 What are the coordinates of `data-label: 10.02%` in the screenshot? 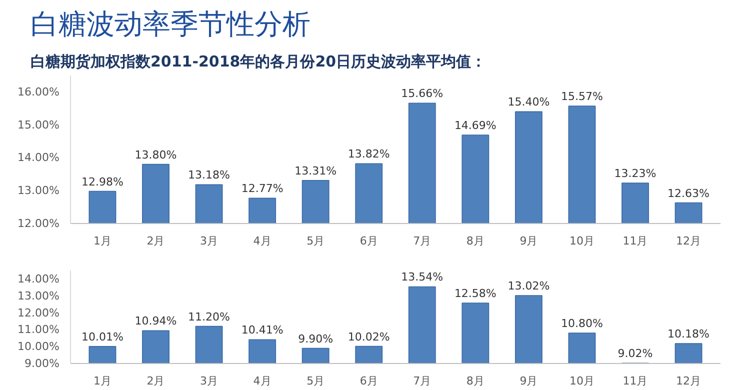 It's located at (369, 337).